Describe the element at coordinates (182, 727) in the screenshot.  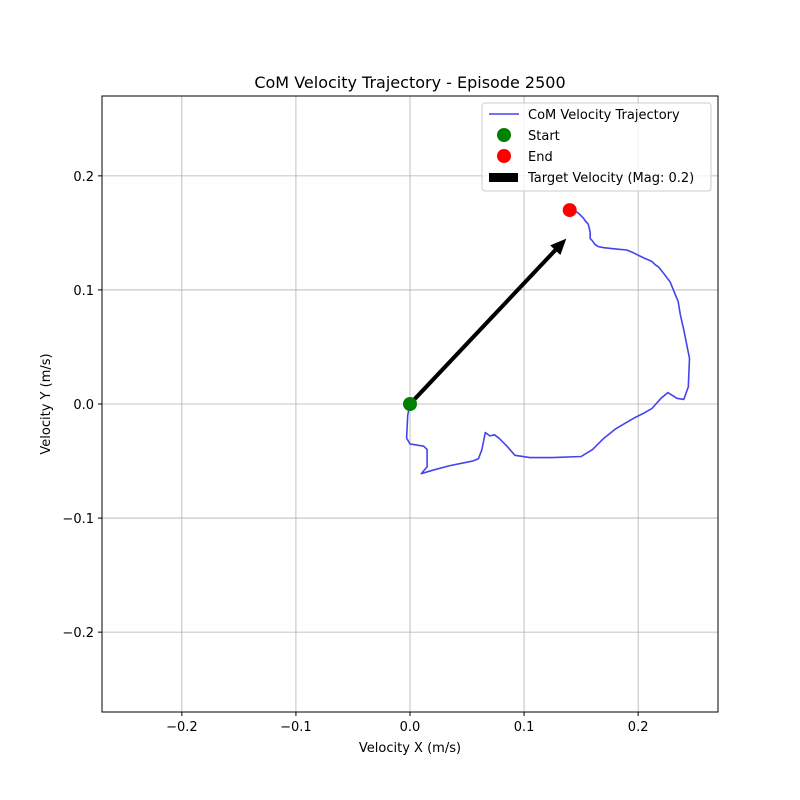
I see `x-tick-label: −0.2` at that location.